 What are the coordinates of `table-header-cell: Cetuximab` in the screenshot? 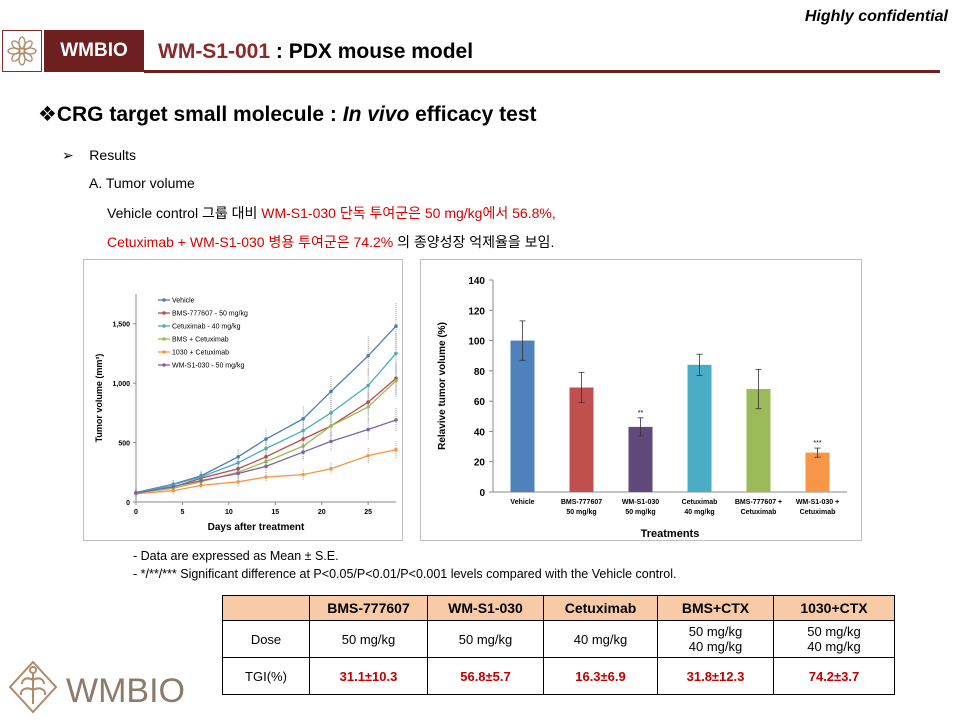 It's located at (600, 608).